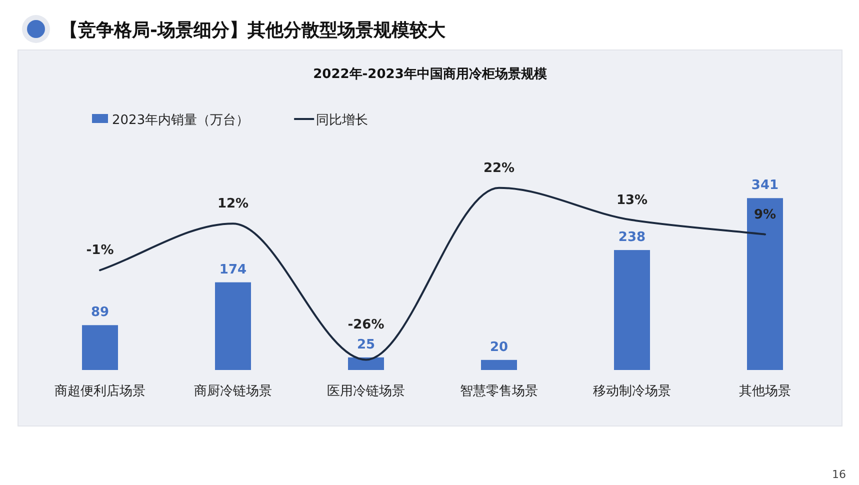  What do you see at coordinates (342, 120) in the screenshot?
I see `legend-label: 同比增长` at bounding box center [342, 120].